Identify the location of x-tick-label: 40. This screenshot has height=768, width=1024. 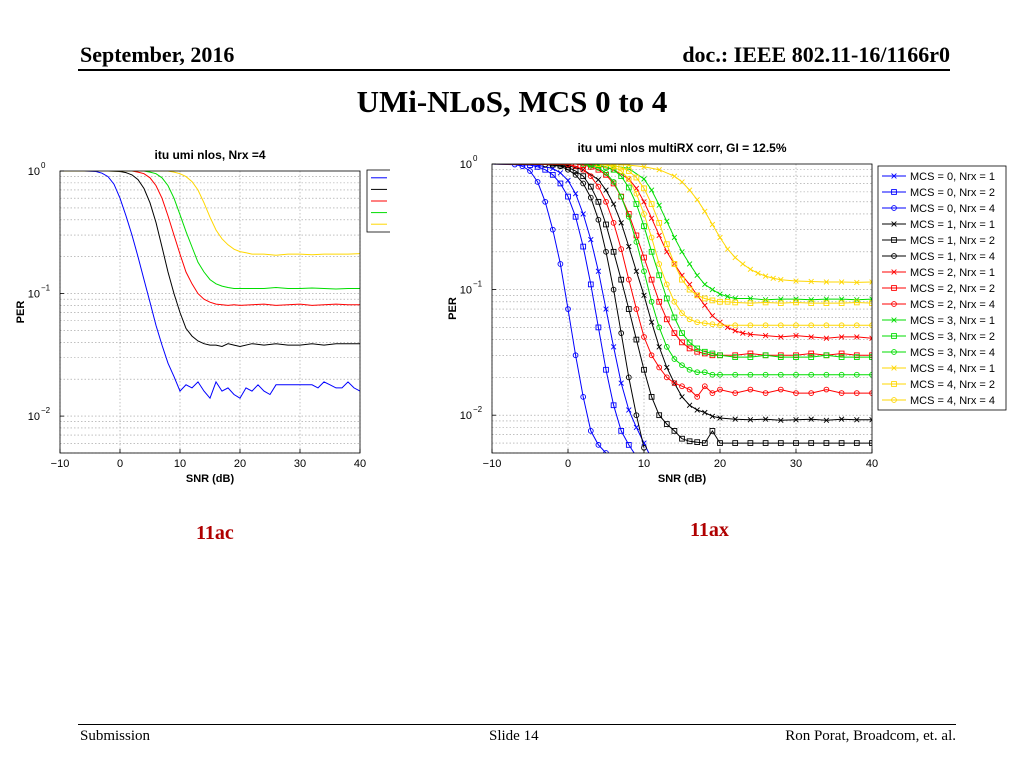
(360, 464).